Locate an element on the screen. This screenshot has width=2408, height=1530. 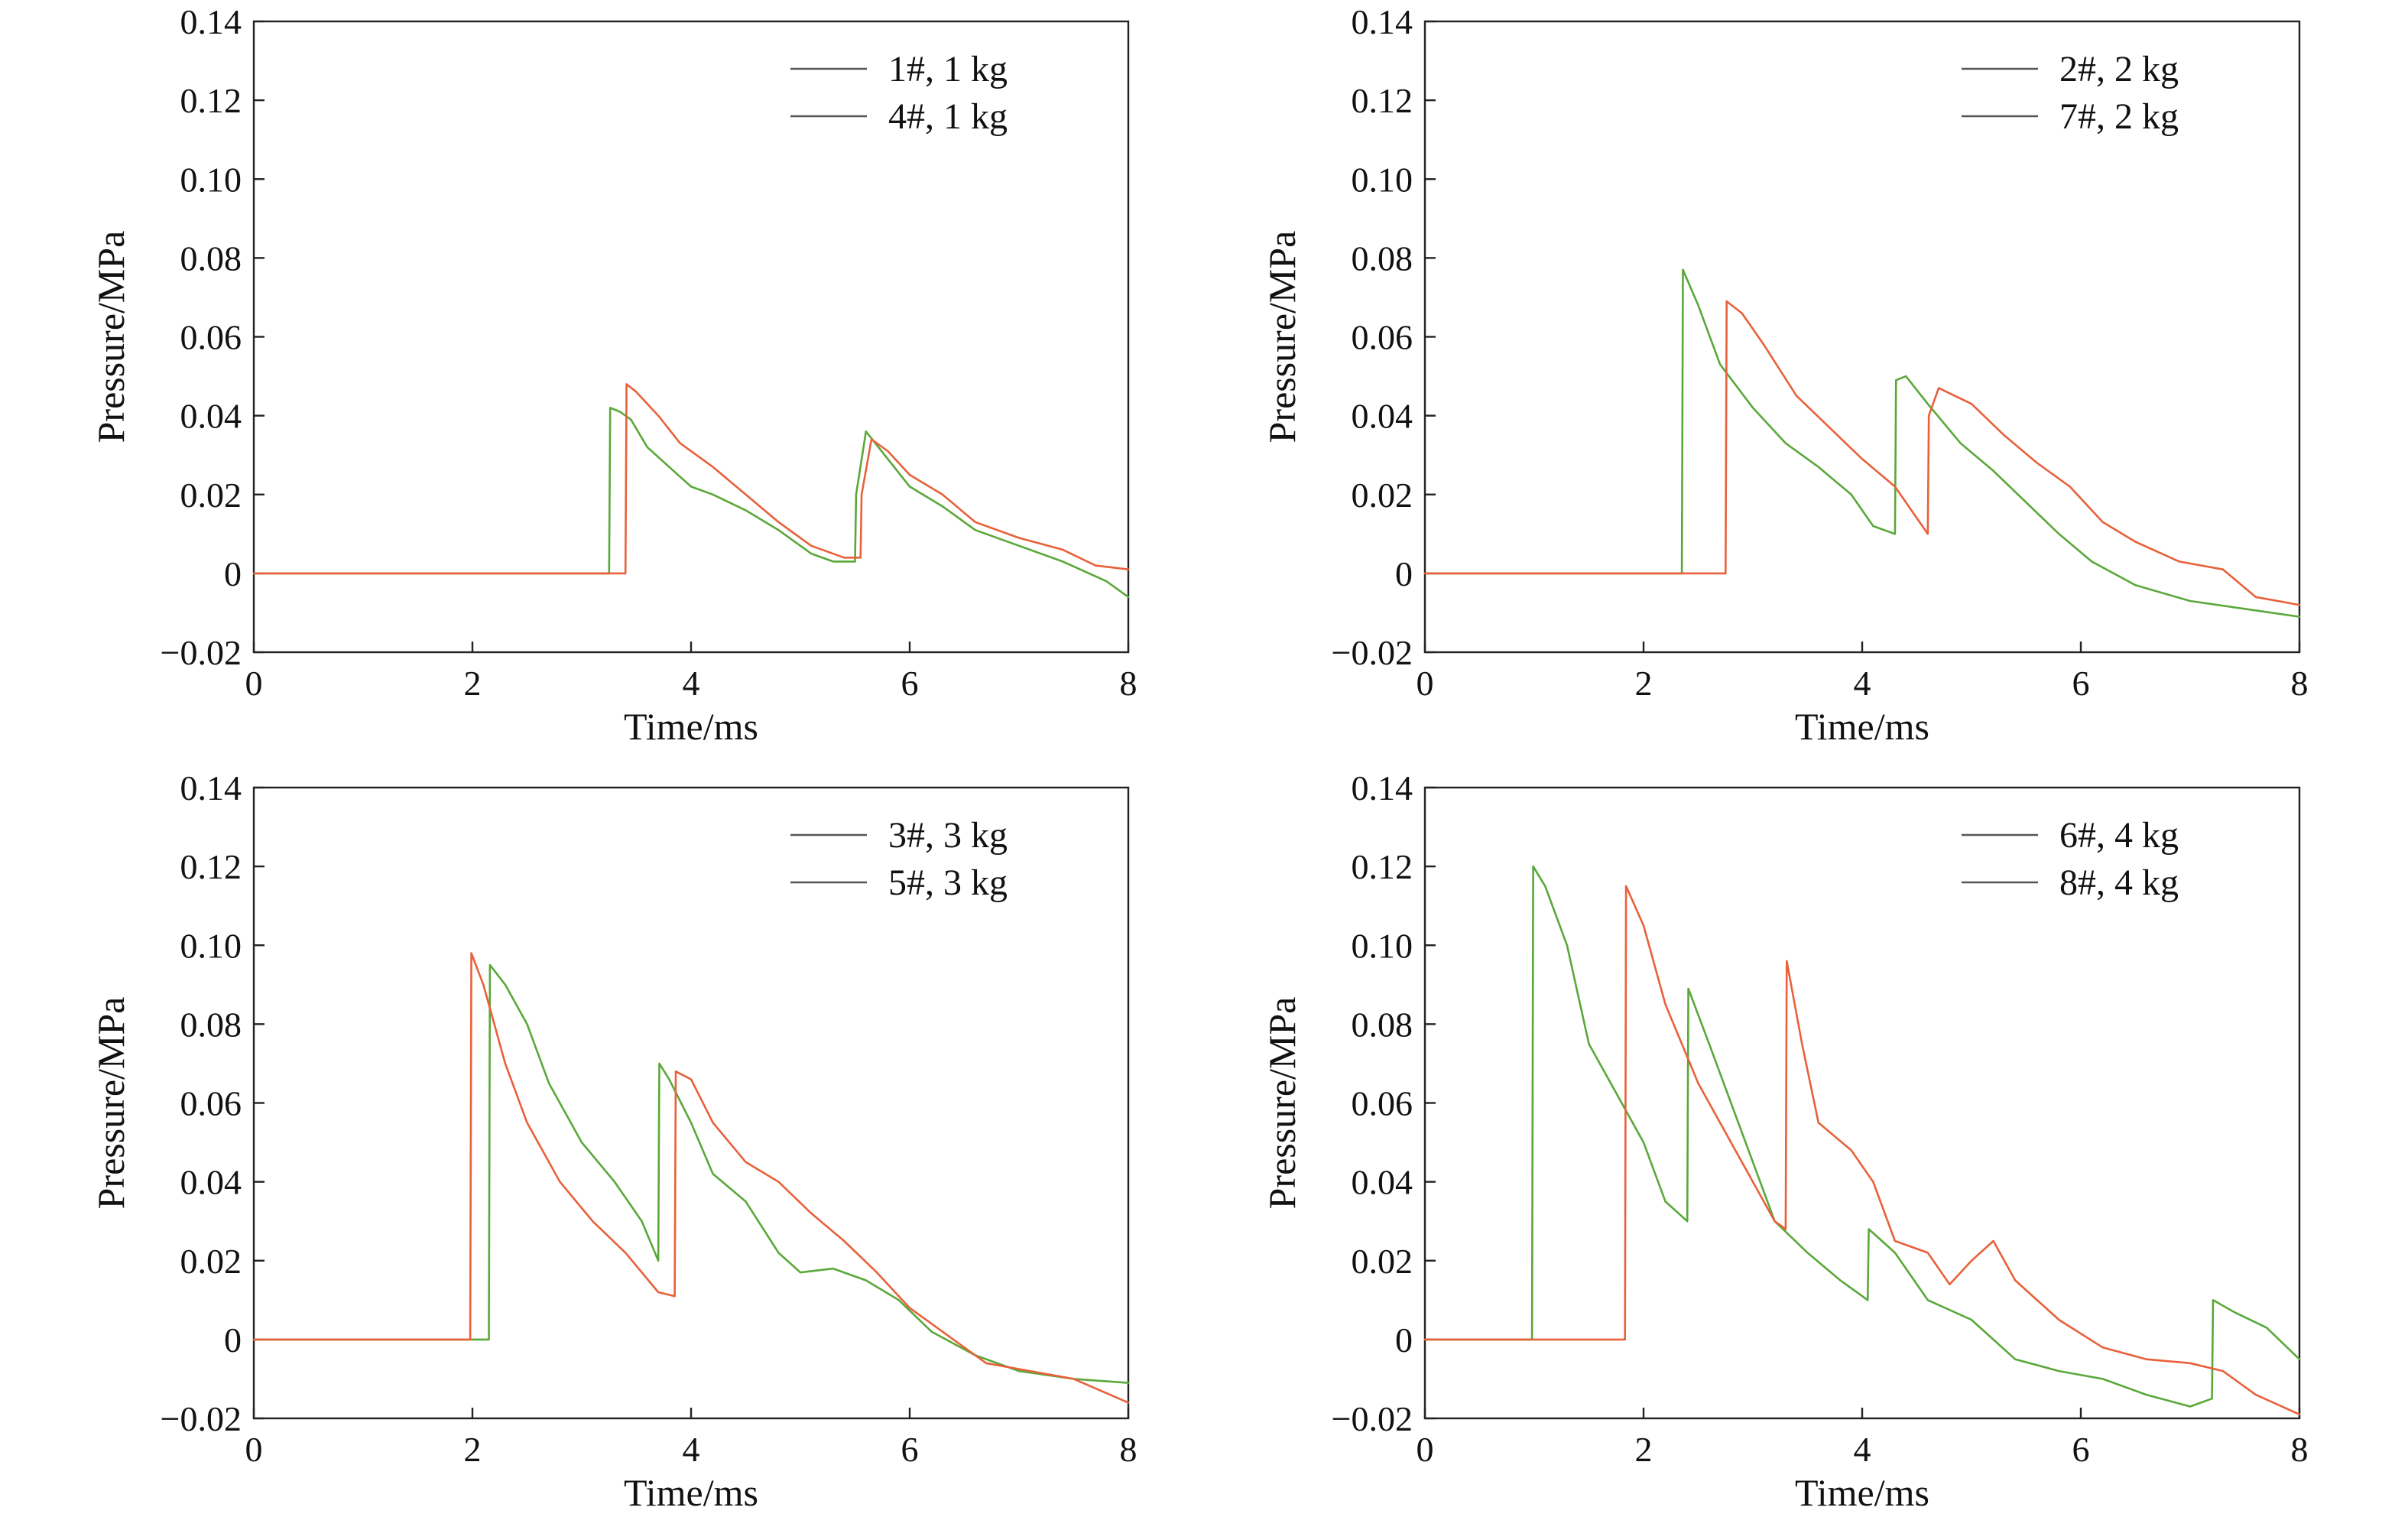
legend-label: 8#, 4 kg is located at coordinates (2119, 883).